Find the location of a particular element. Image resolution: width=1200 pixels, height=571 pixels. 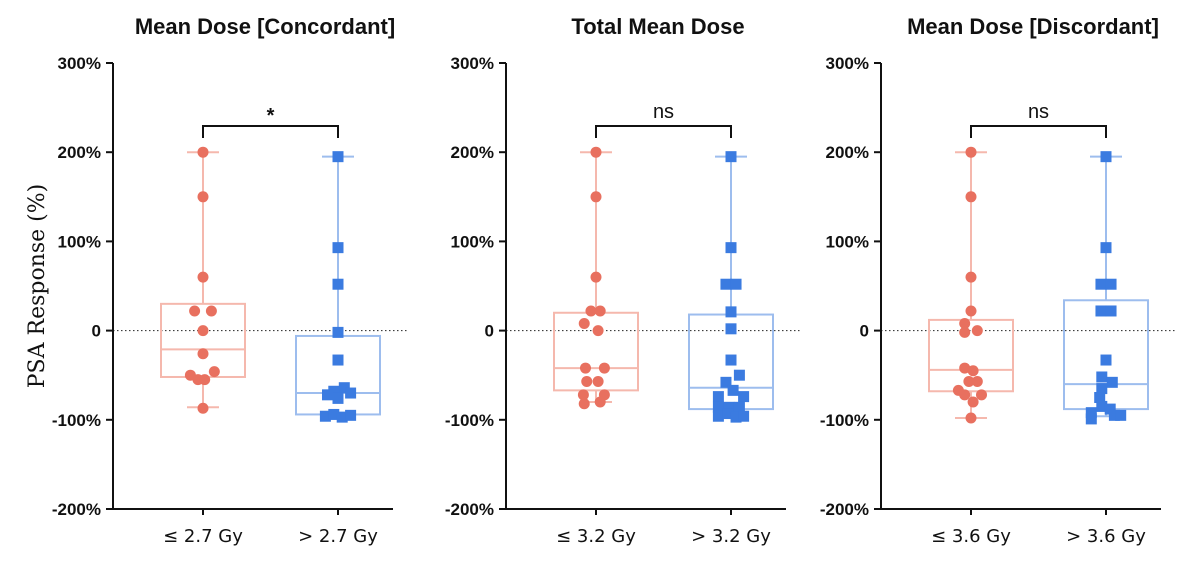

x-category-label: > 3.2 Gy is located at coordinates (731, 536).